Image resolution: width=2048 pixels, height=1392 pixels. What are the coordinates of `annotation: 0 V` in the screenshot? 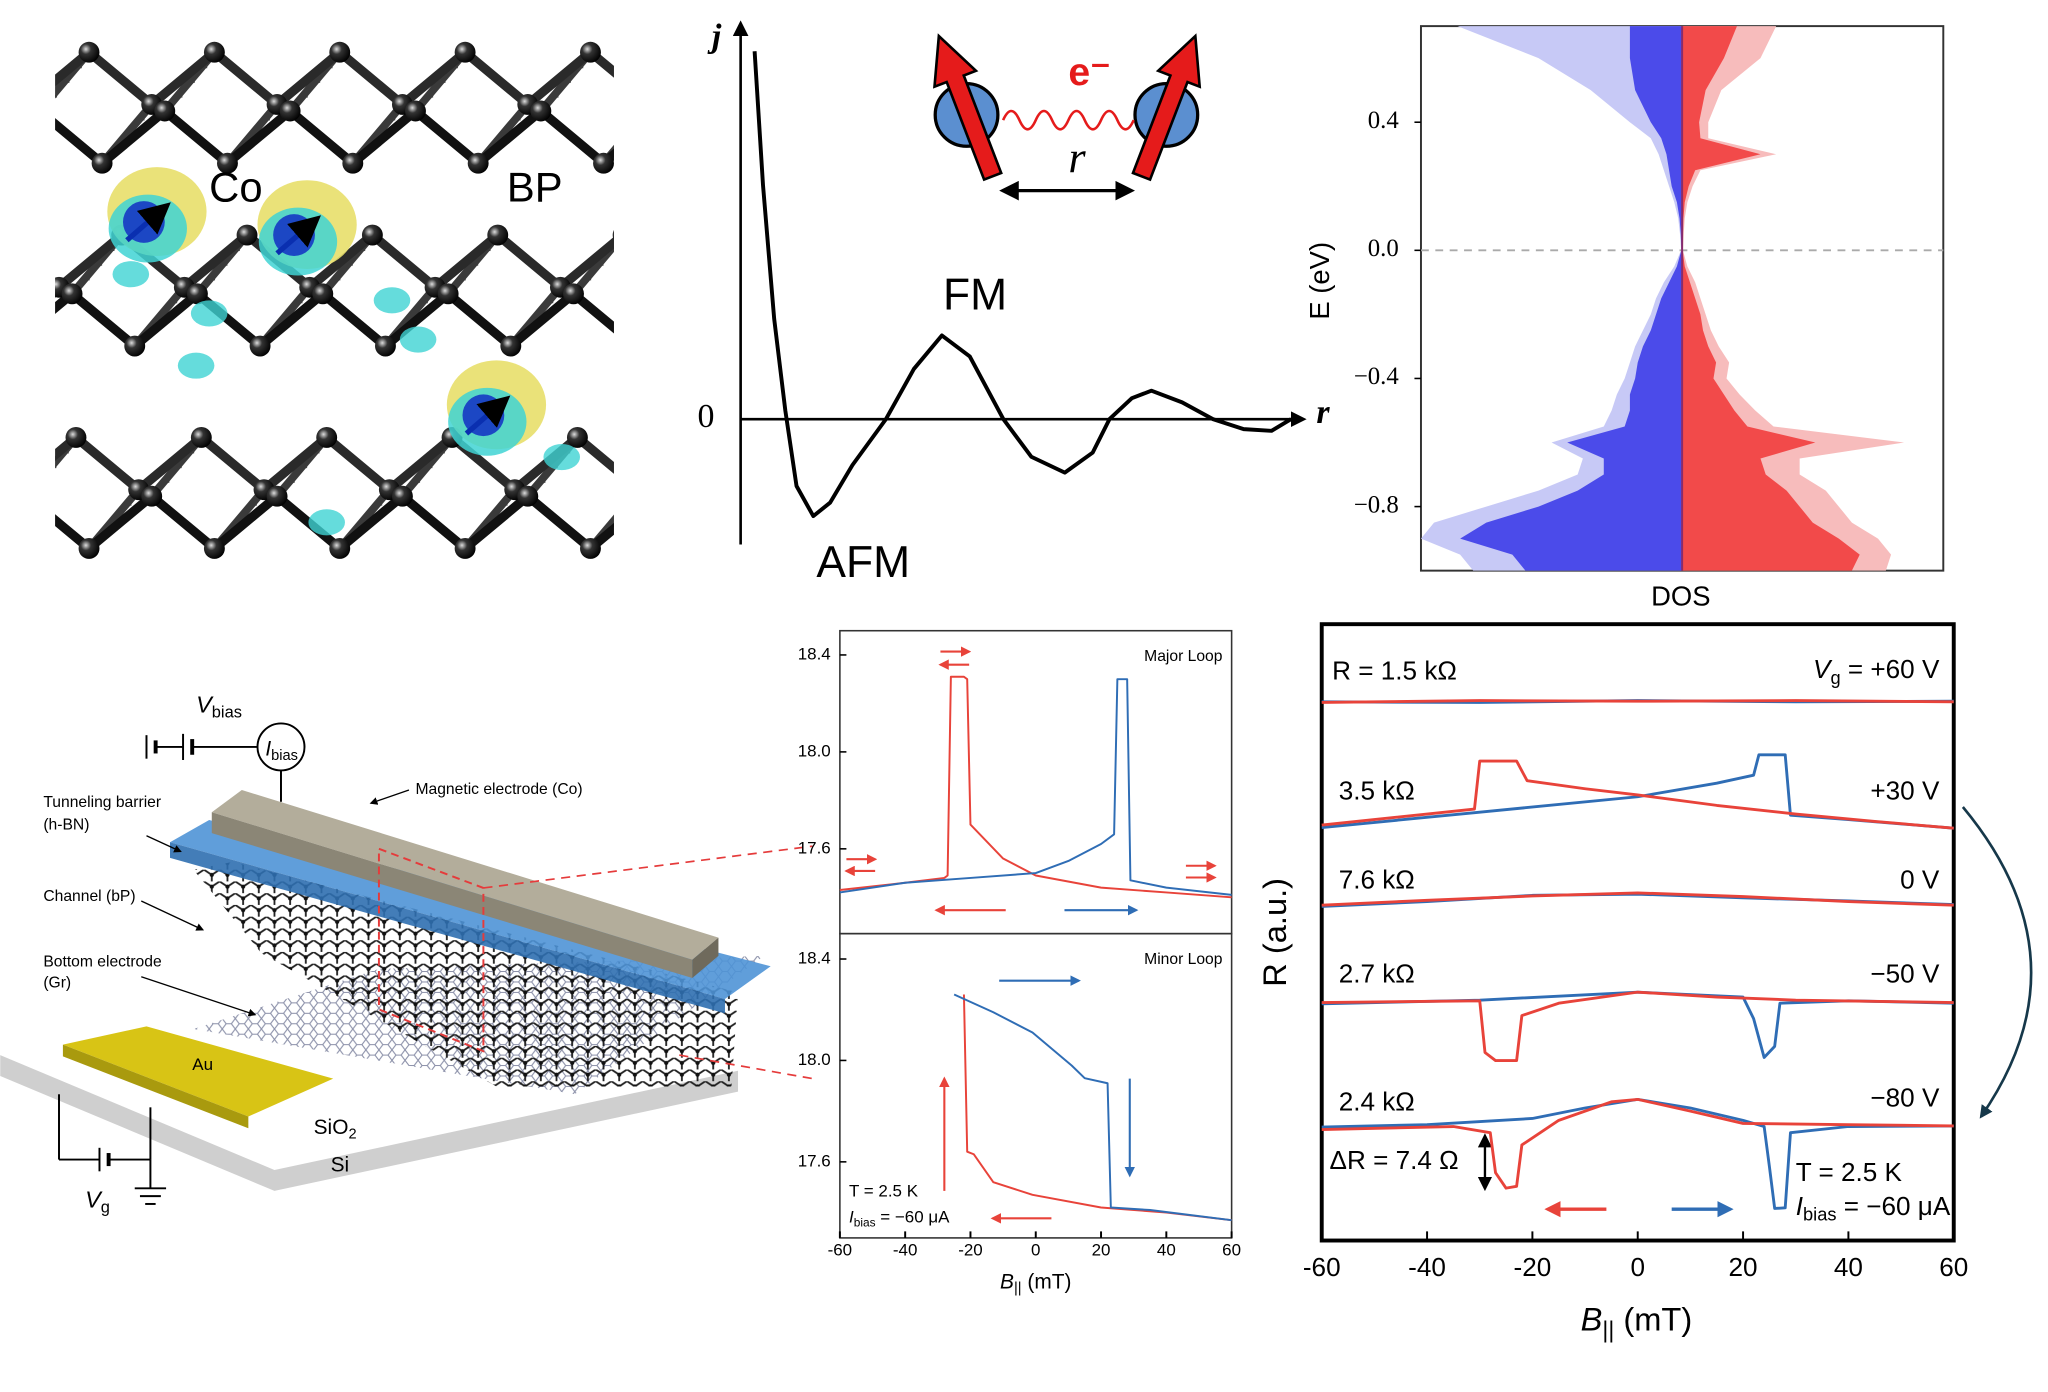 It's located at (1920, 879).